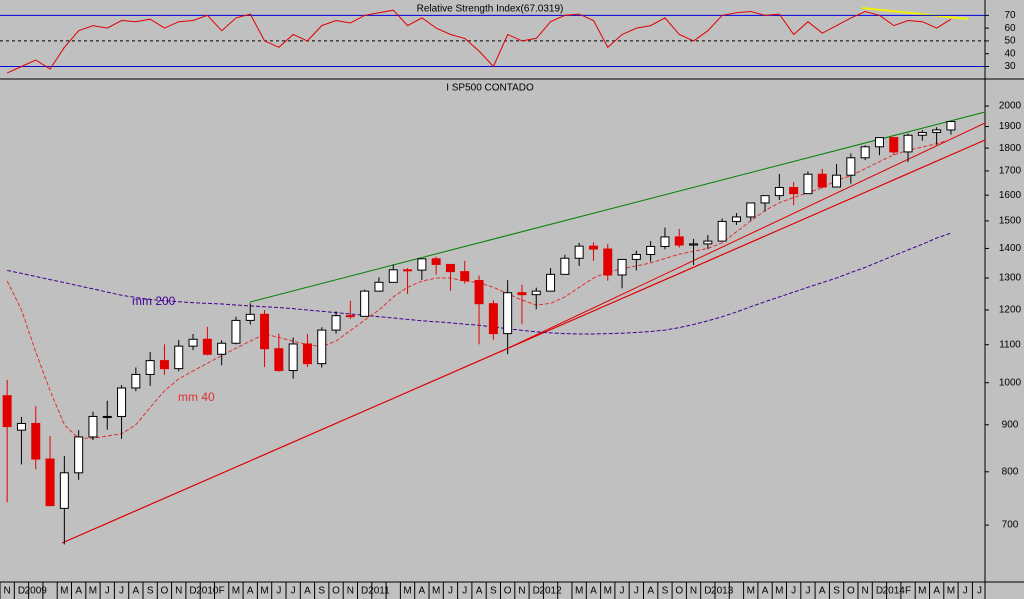 This screenshot has height=599, width=1024. What do you see at coordinates (207, 591) in the screenshot?
I see `x-tick-label: 2010` at bounding box center [207, 591].